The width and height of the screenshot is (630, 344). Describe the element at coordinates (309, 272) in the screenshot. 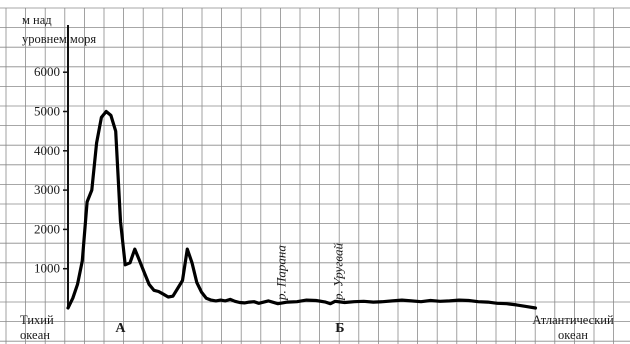

I see `river-labels: р. Парана р. Уругвай` at that location.